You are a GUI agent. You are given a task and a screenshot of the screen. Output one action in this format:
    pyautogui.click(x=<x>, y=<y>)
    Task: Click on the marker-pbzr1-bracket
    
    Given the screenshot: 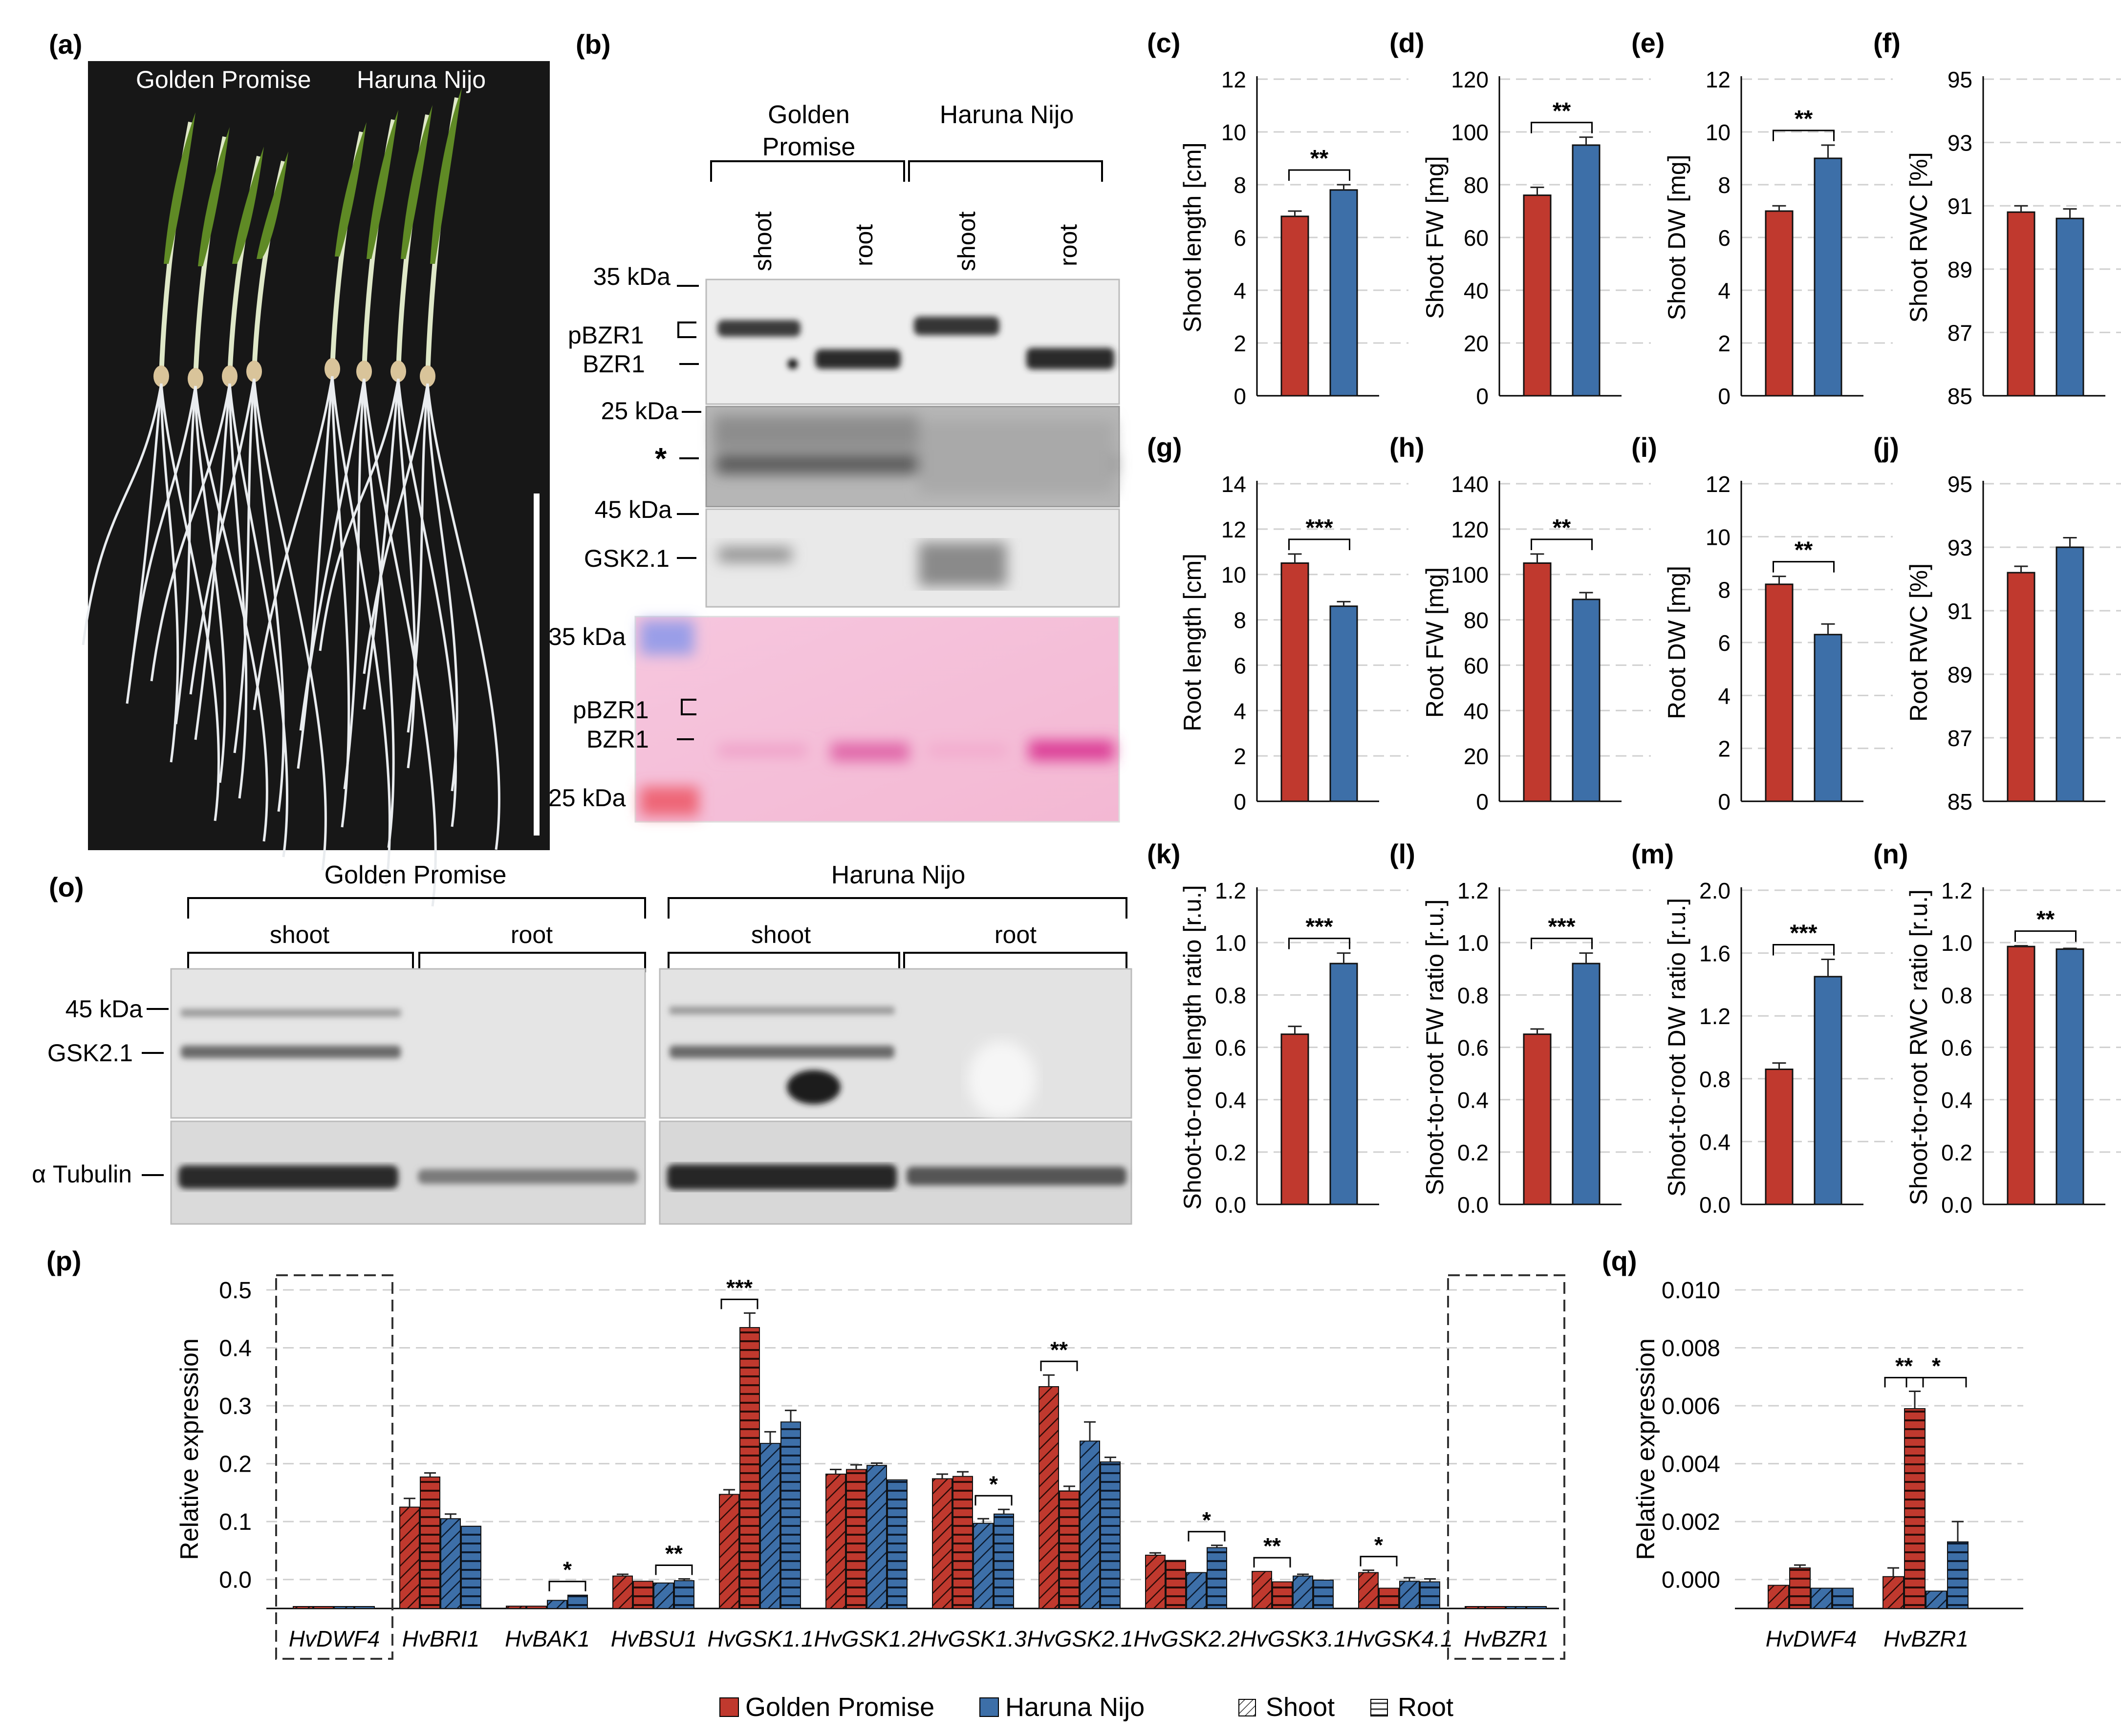 What is the action you would take?
    pyautogui.click(x=686, y=329)
    